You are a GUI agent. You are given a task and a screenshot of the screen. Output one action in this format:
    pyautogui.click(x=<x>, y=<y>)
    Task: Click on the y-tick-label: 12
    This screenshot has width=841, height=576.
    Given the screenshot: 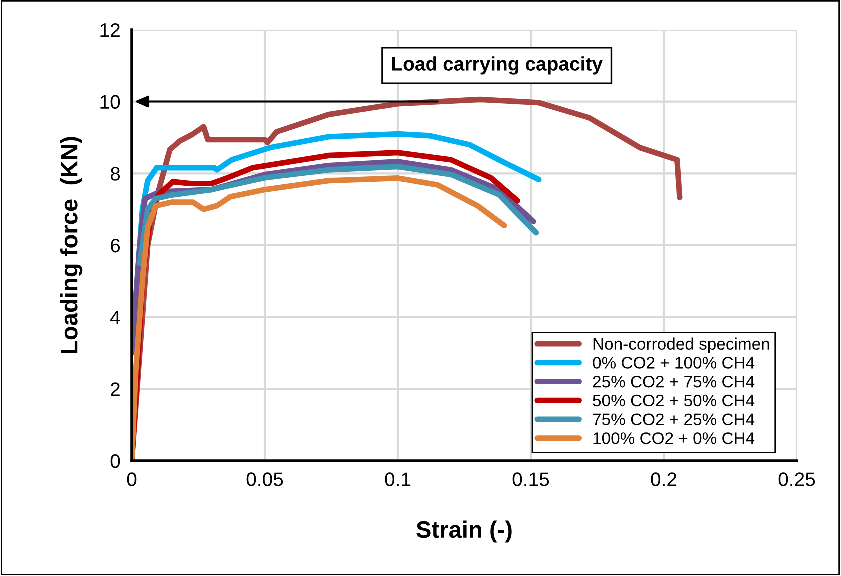 What is the action you would take?
    pyautogui.click(x=110, y=30)
    